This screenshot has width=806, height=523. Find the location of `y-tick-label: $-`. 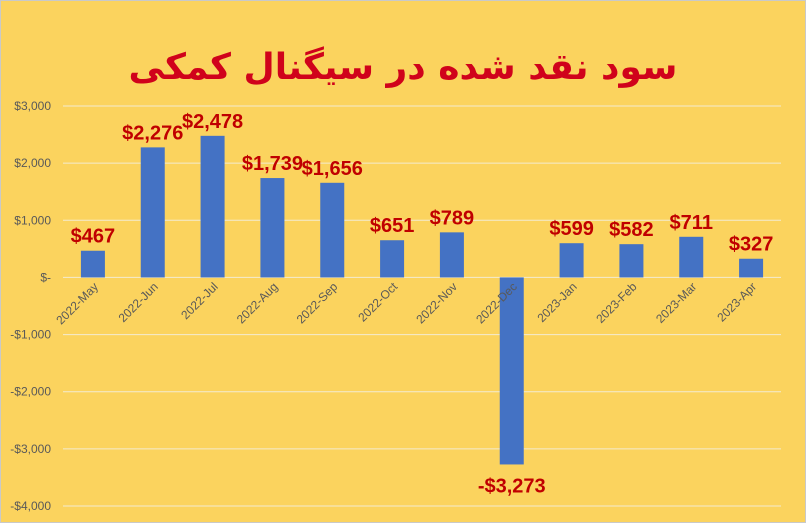

y-tick-label: $- is located at coordinates (45, 277).